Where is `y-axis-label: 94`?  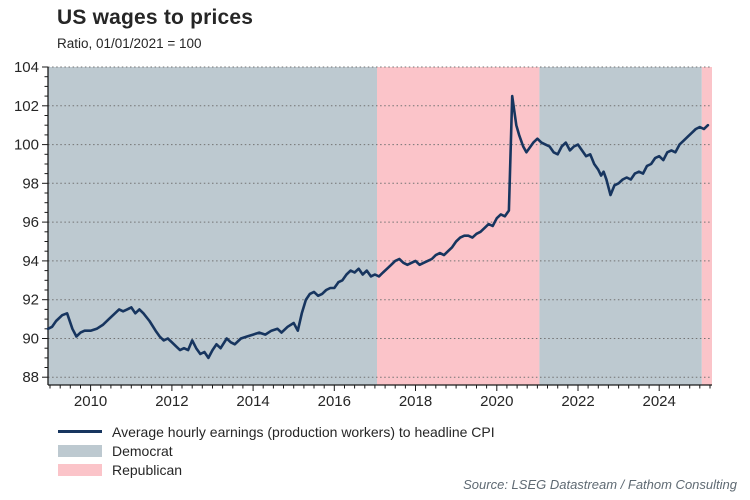 y-axis-label: 94 is located at coordinates (30, 261).